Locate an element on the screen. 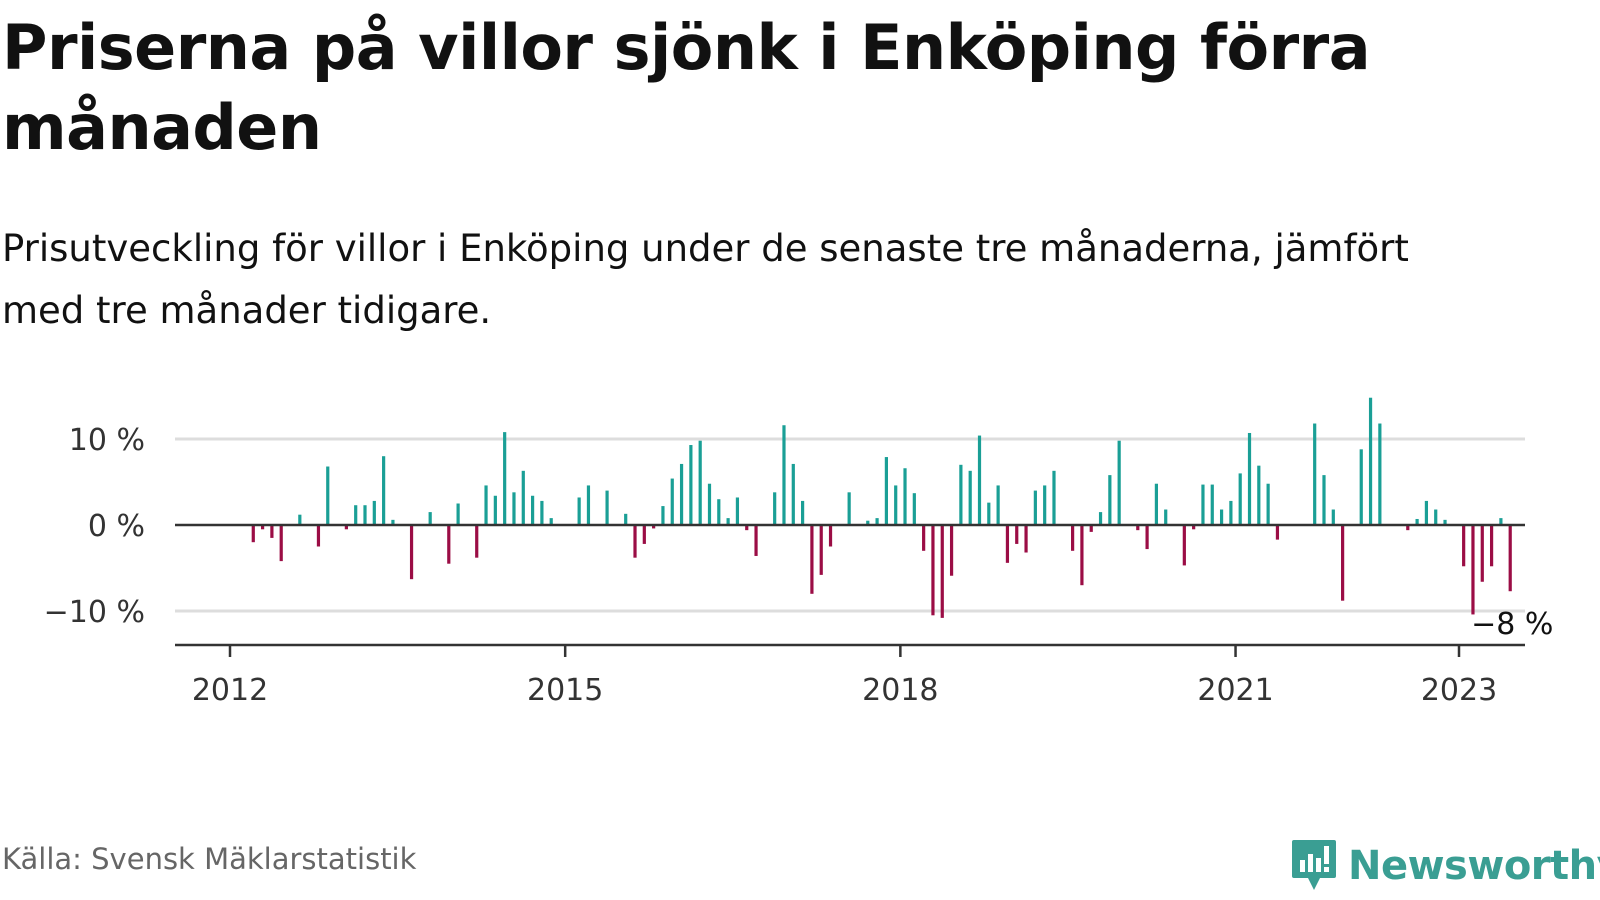 This screenshot has width=1600, height=900. brand-logo: Newsworthy is located at coordinates (1445, 866).